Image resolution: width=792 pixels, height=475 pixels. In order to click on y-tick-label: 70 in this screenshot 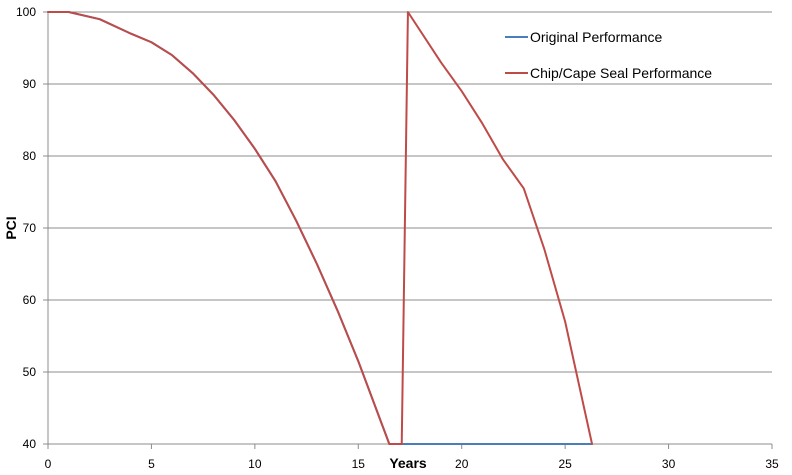, I will do `click(30, 228)`.